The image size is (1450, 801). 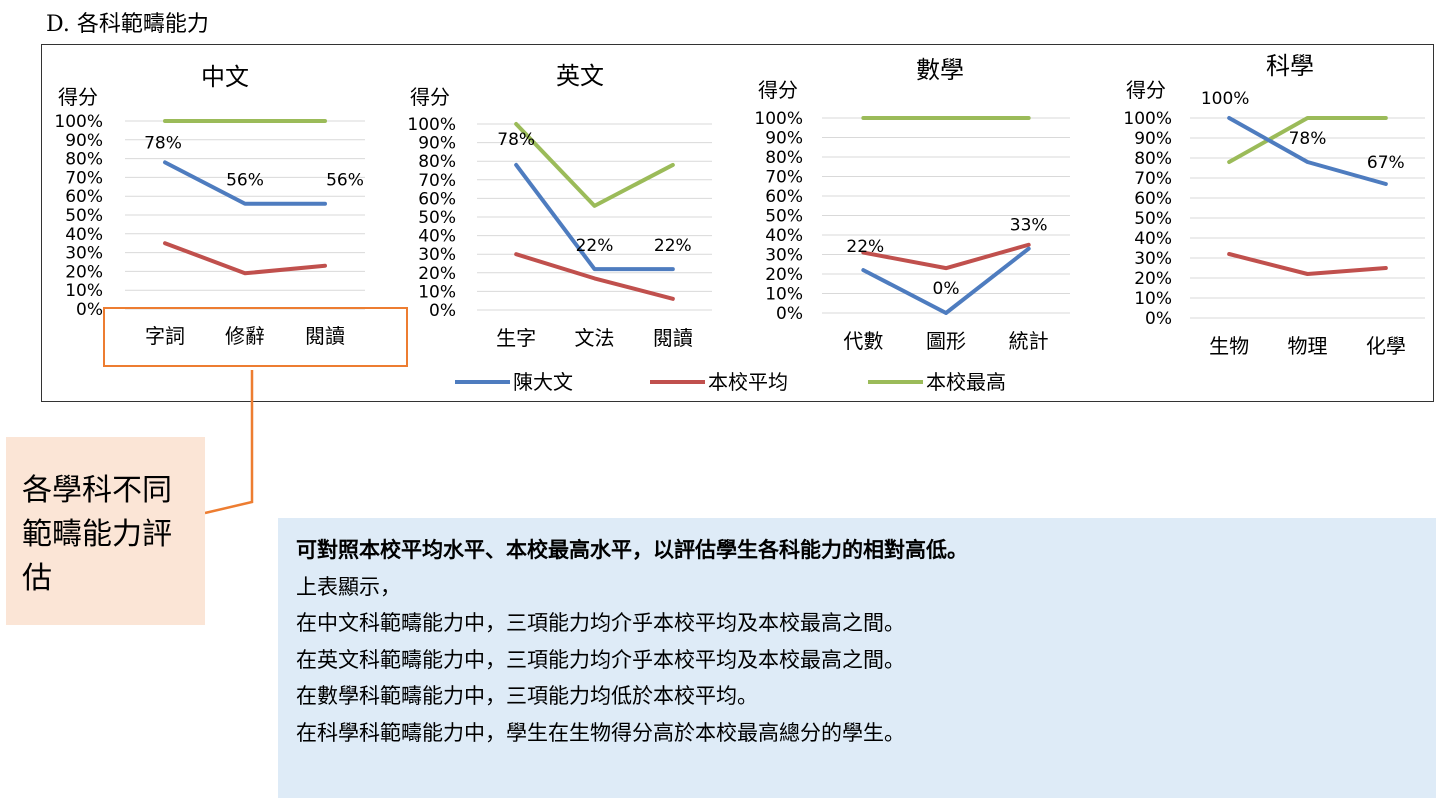 What do you see at coordinates (966, 382) in the screenshot?
I see `legend-label: 本校最高` at bounding box center [966, 382].